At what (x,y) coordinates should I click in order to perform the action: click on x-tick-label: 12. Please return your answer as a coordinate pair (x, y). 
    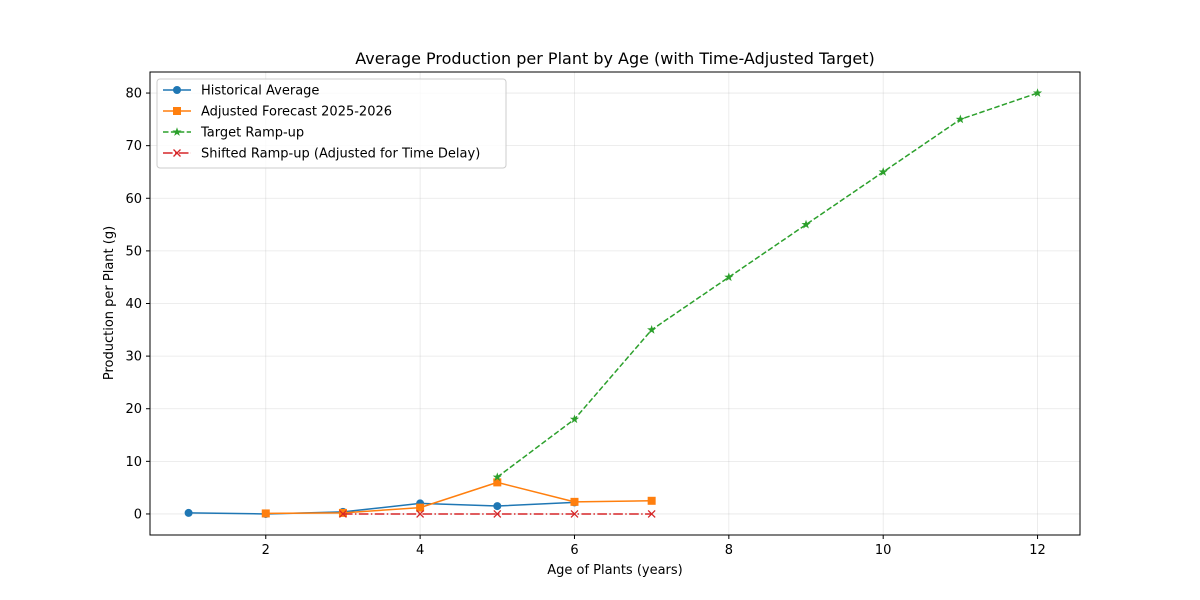
    Looking at the image, I should click on (1037, 550).